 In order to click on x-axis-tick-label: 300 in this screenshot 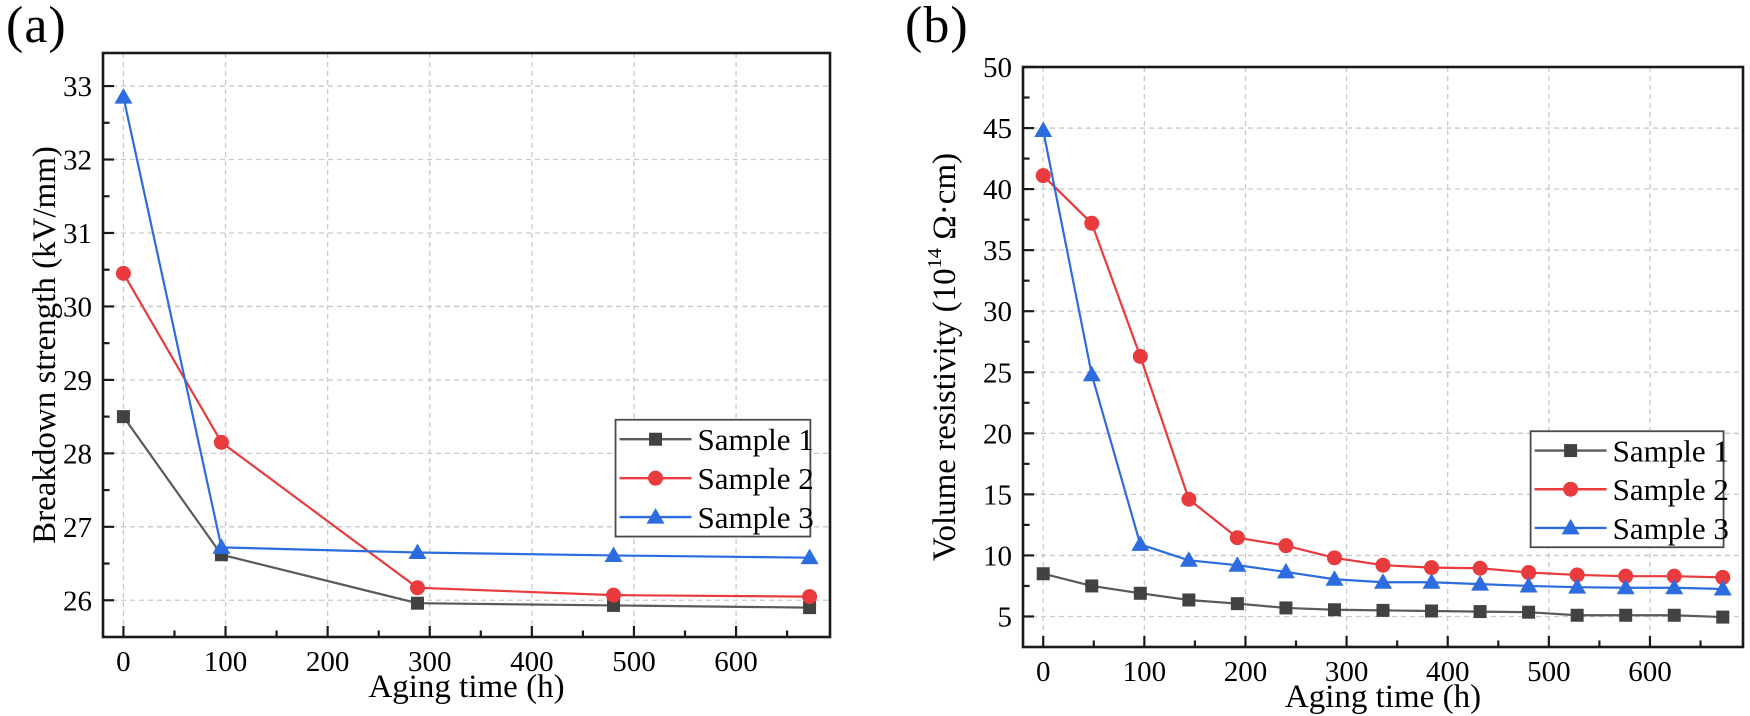, I will do `click(1347, 672)`.